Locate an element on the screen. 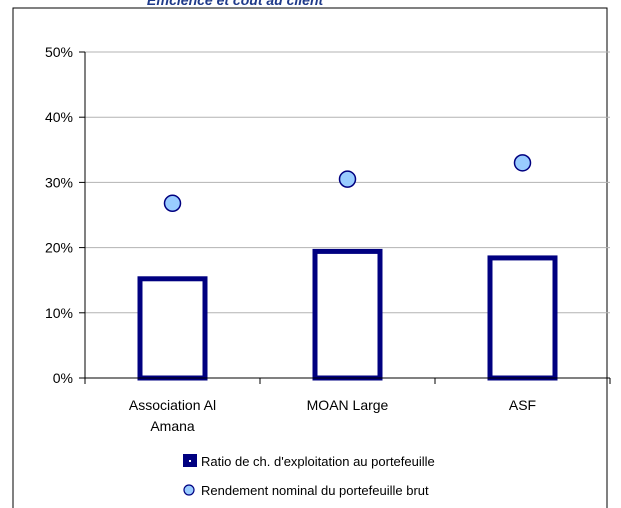 The height and width of the screenshot is (508, 621). x-tick-label: ASF is located at coordinates (522, 405).